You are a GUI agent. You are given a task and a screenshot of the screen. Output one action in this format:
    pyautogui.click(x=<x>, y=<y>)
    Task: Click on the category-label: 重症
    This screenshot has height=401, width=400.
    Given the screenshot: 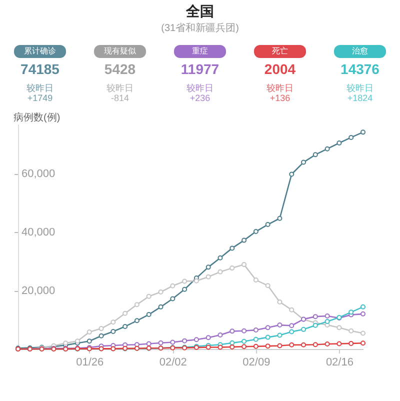 What is the action you would take?
    pyautogui.click(x=200, y=51)
    